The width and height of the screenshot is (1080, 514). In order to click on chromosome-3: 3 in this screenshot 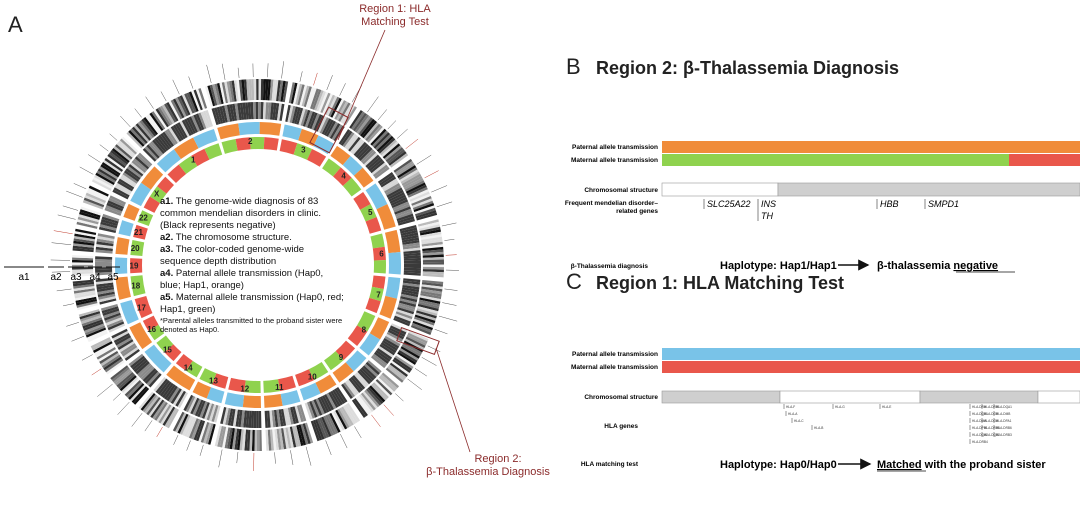, I will do `click(320, 119)`.